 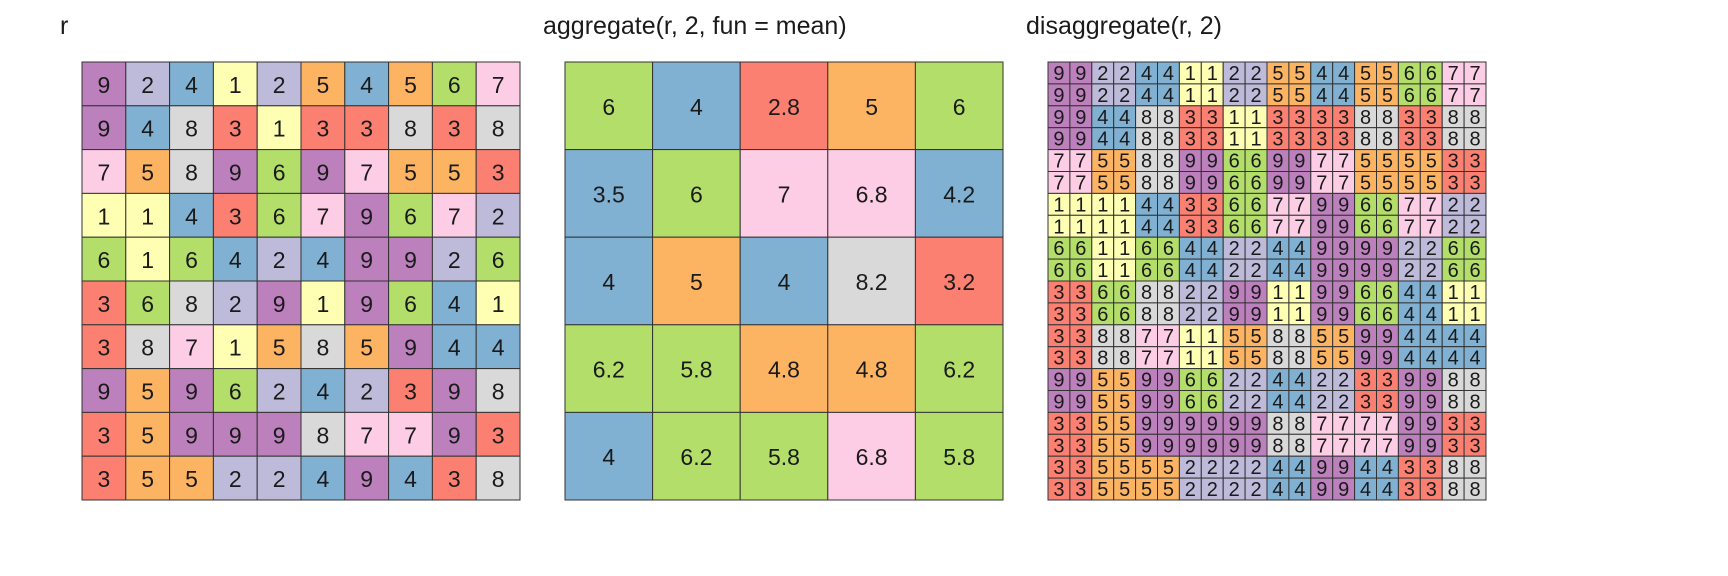 I want to click on panel-title: r, so click(x=64, y=26).